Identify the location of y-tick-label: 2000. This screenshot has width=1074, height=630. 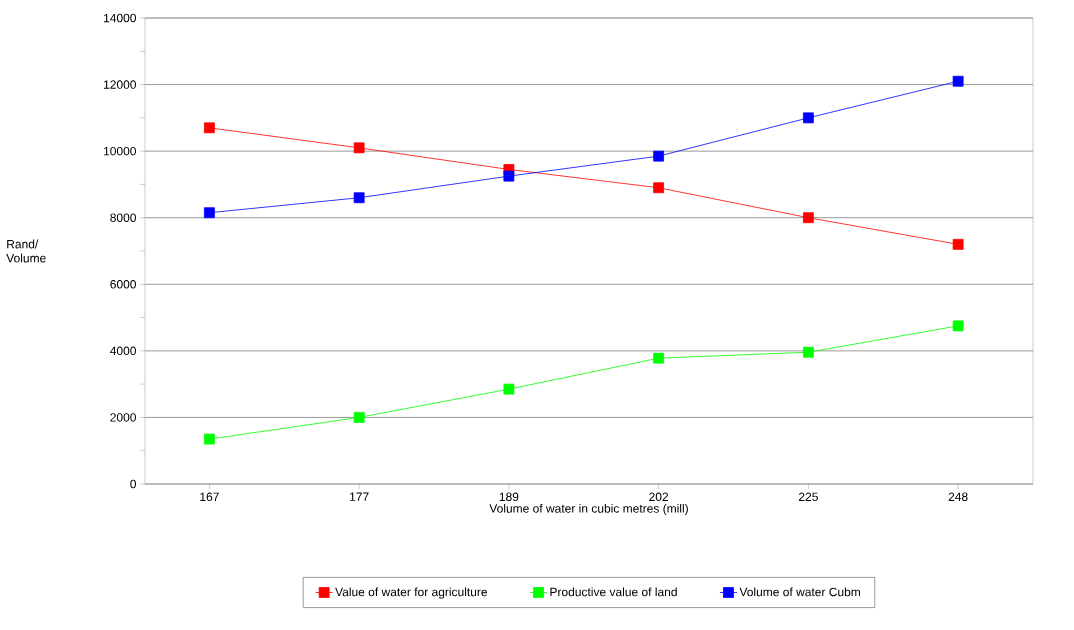
(123, 417).